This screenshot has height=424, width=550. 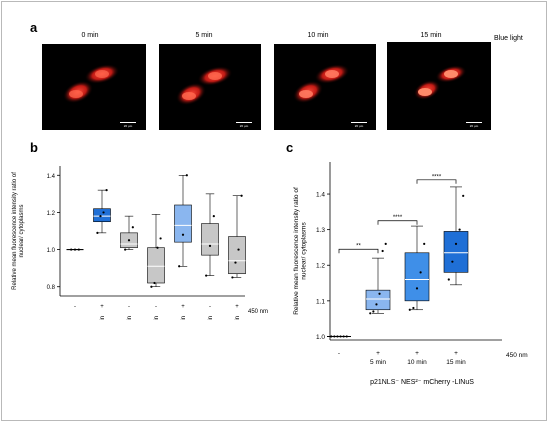 I want to click on micrograph-5min, so click(x=210, y=87).